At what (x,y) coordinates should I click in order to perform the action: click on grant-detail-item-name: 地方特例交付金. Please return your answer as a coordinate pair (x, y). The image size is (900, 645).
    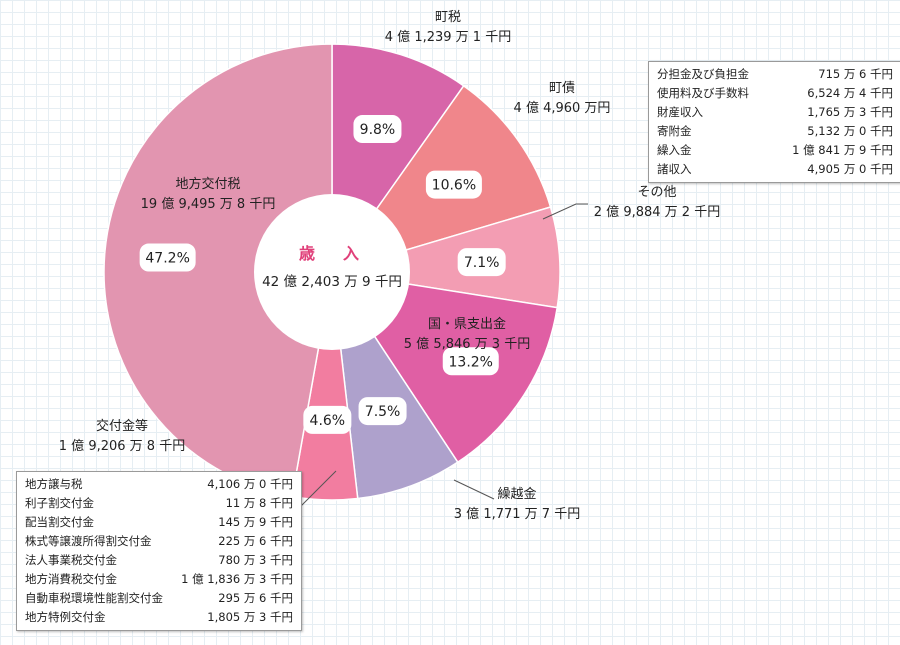
    Looking at the image, I should click on (65, 617).